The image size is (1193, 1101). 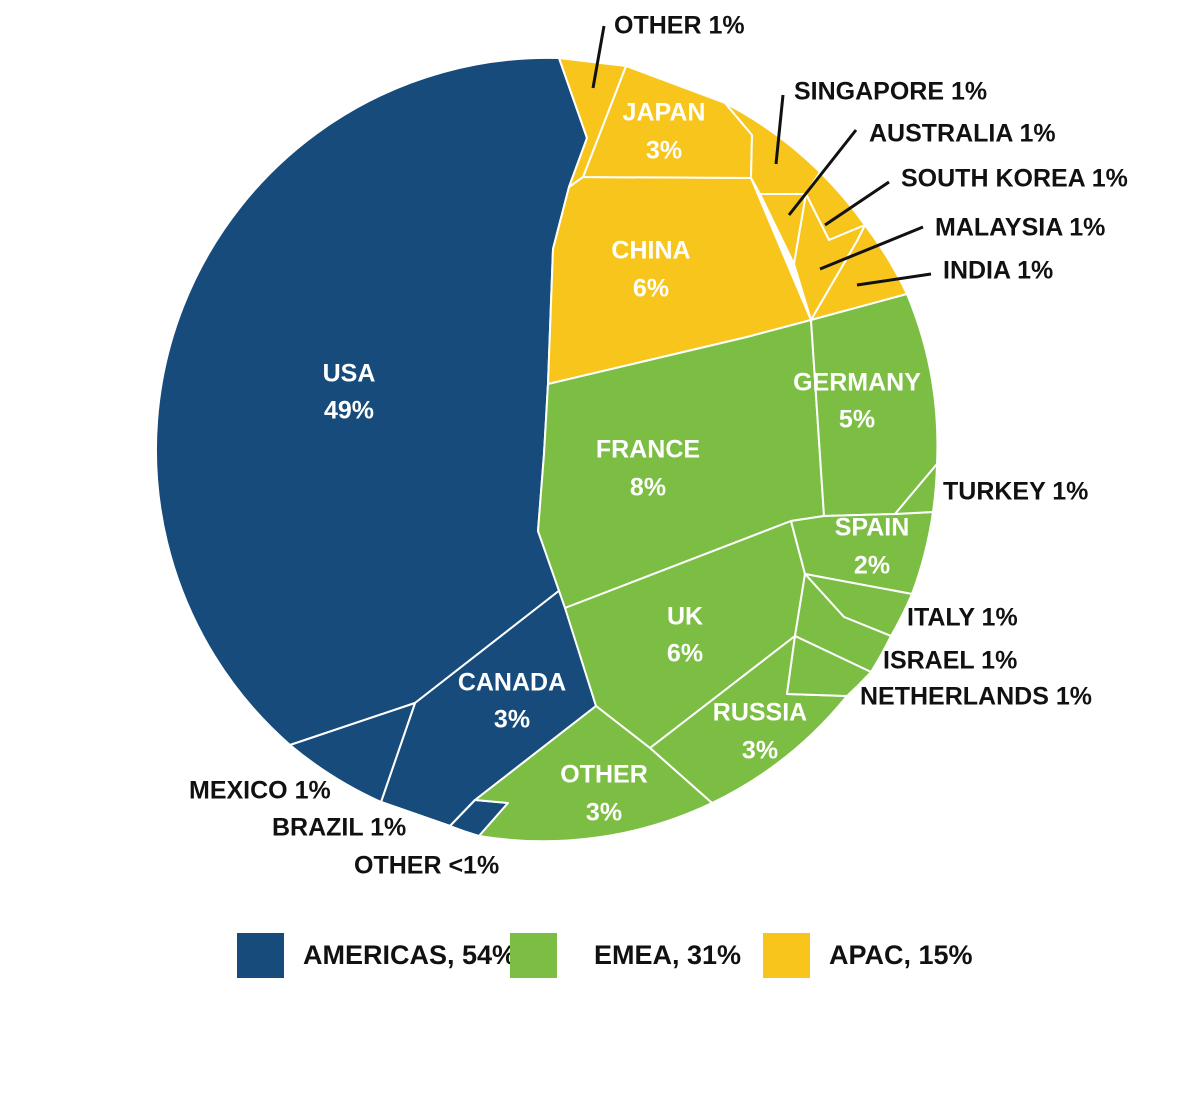 I want to click on cell-value-spain: 2%, so click(x=872, y=566).